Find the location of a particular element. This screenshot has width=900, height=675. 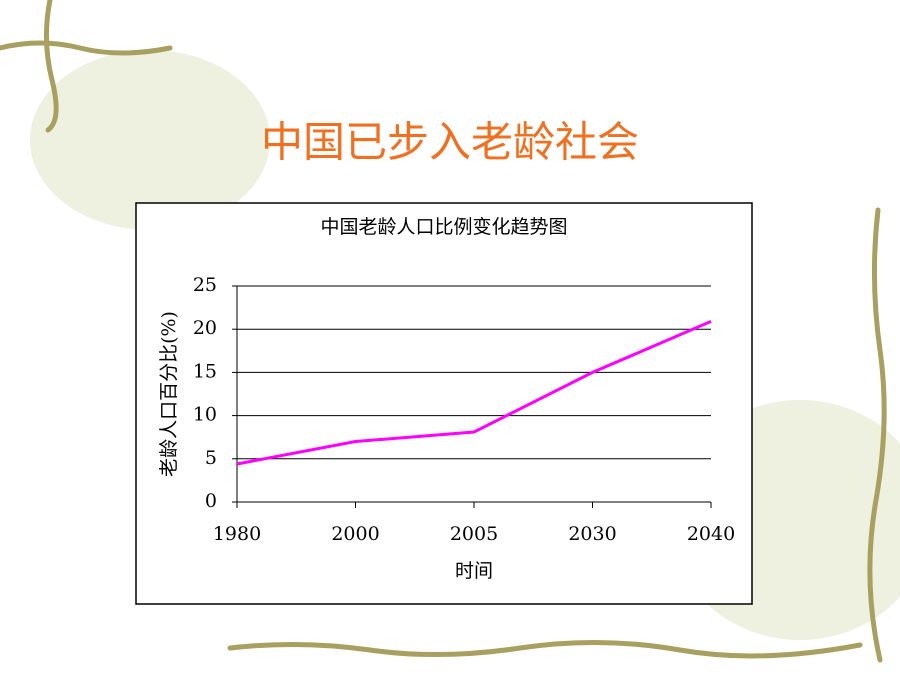

x-tick-label: 1980 is located at coordinates (237, 534).